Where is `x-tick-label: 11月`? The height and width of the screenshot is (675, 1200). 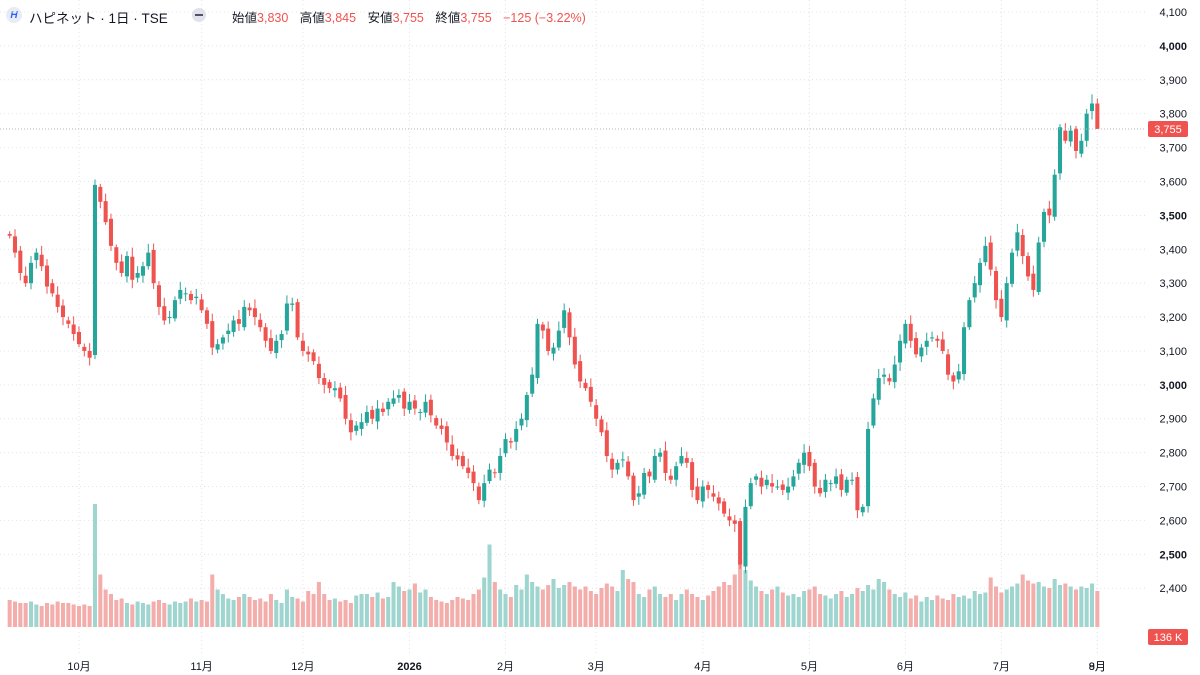 x-tick-label: 11月 is located at coordinates (201, 667).